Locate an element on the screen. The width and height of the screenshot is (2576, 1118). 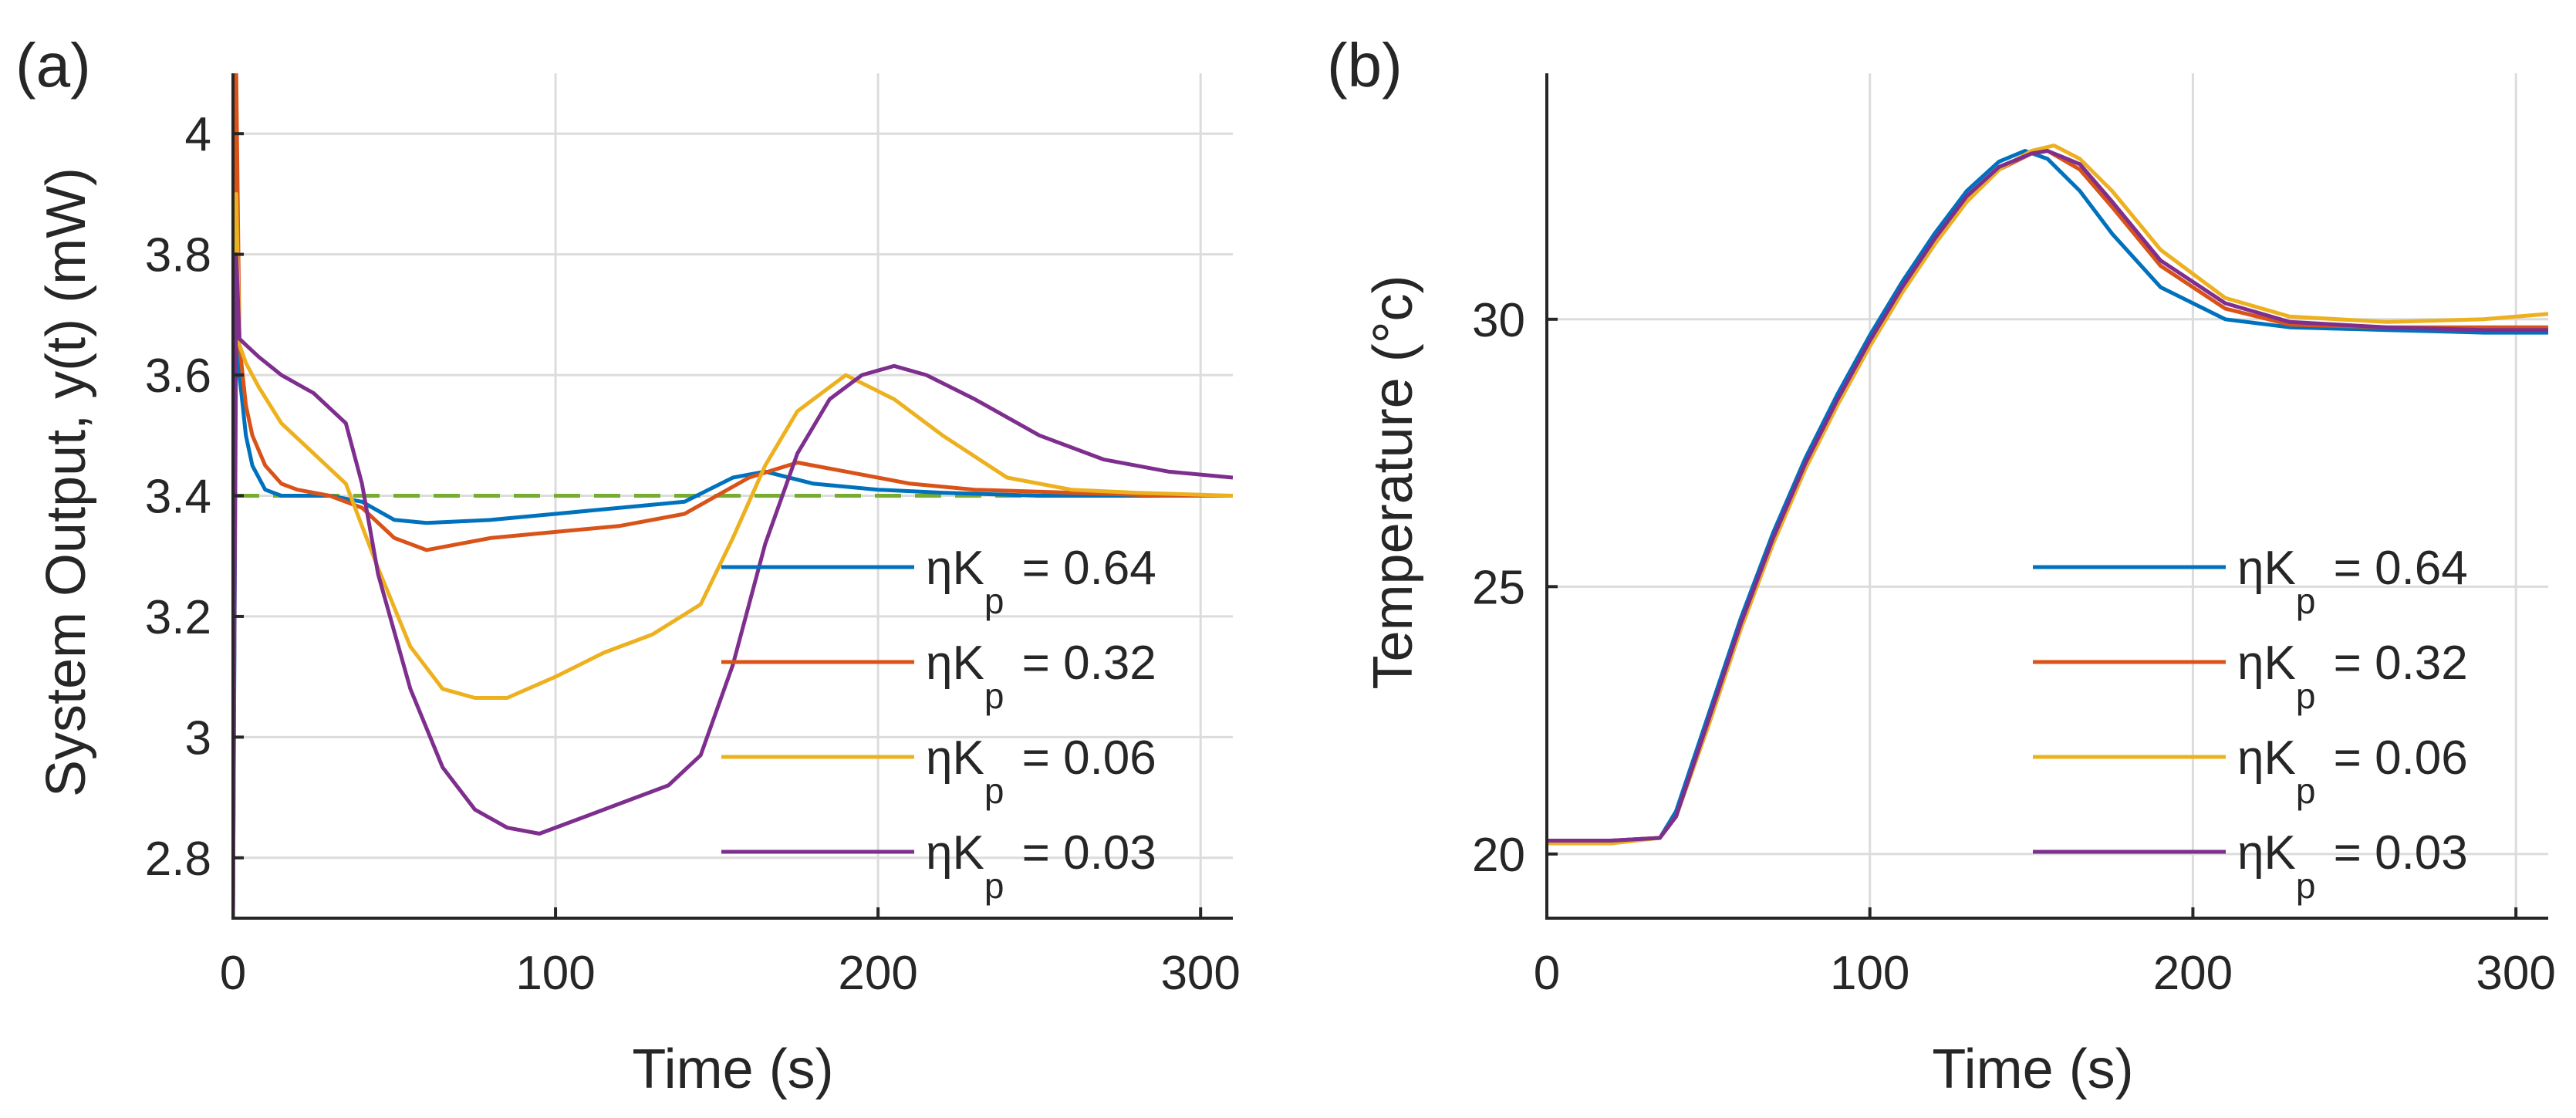
y-tick-label: 3.6 is located at coordinates (178, 376).